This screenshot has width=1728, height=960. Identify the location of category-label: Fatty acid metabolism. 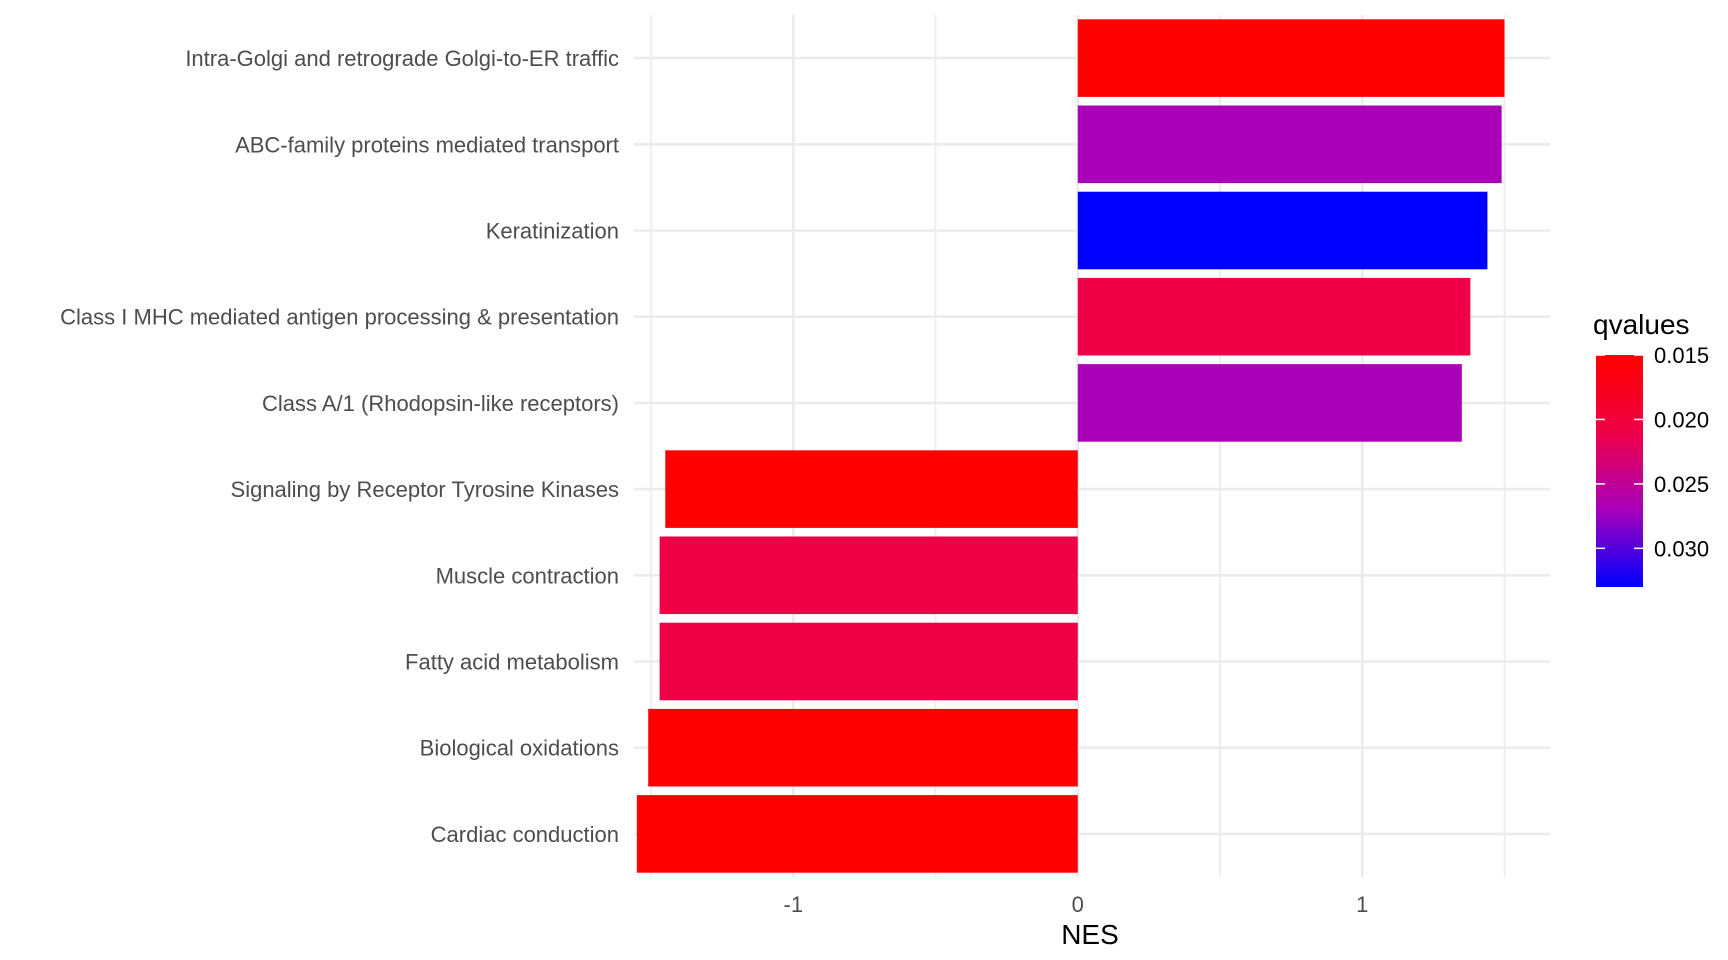
(512, 662).